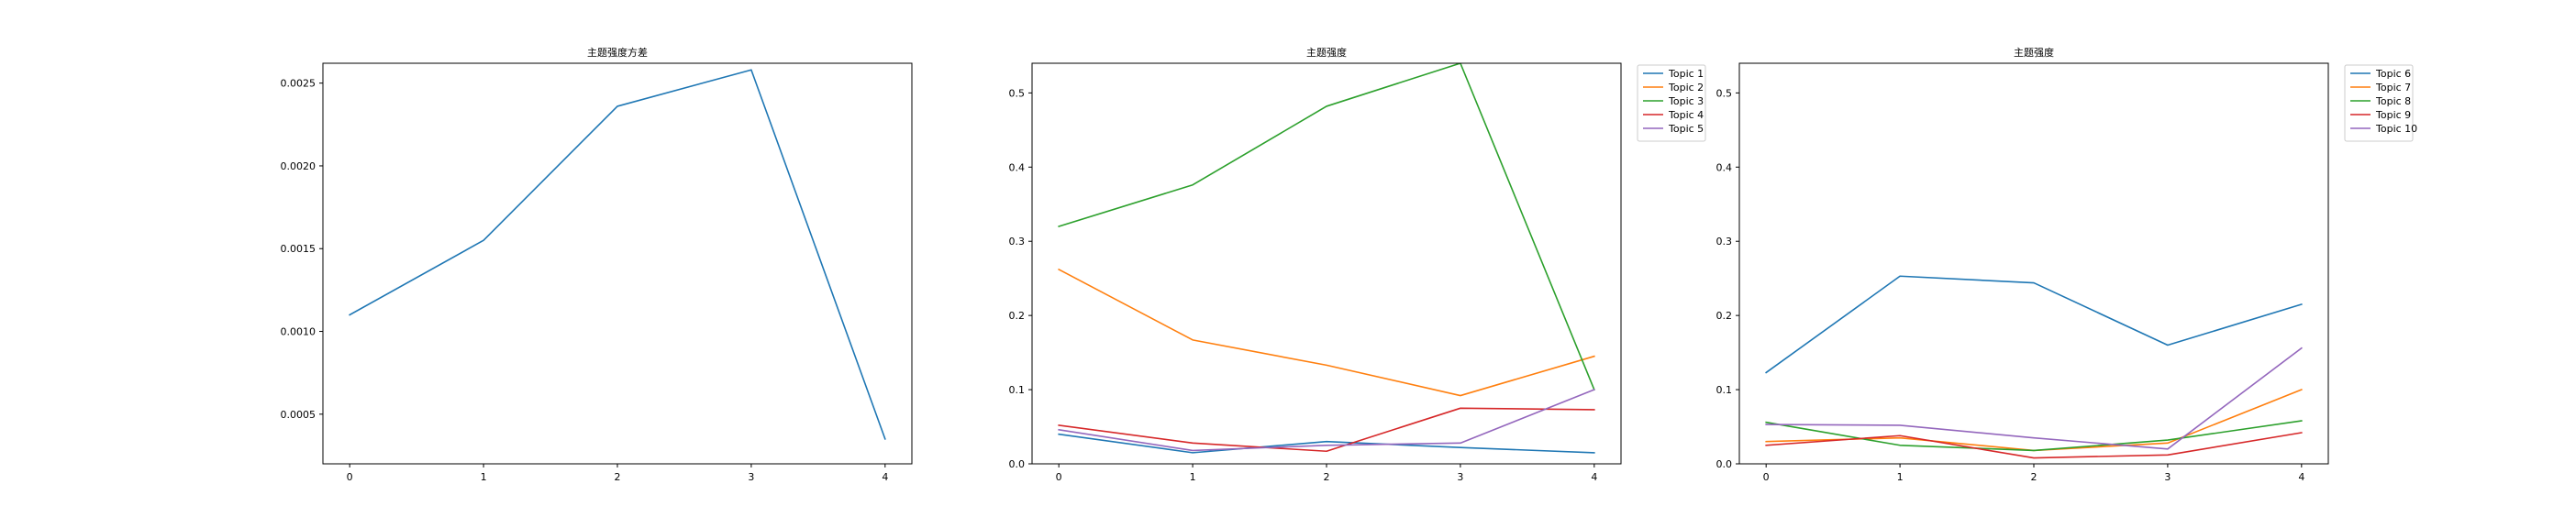 This screenshot has height=528, width=2576. What do you see at coordinates (2393, 115) in the screenshot?
I see `legend-label: Topic 9` at bounding box center [2393, 115].